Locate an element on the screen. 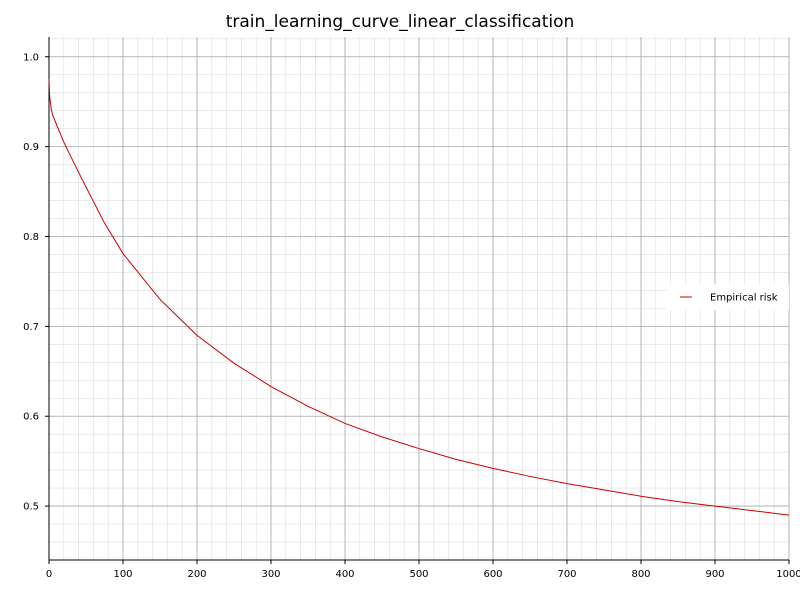  legend: Empirical risk is located at coordinates (728, 297).